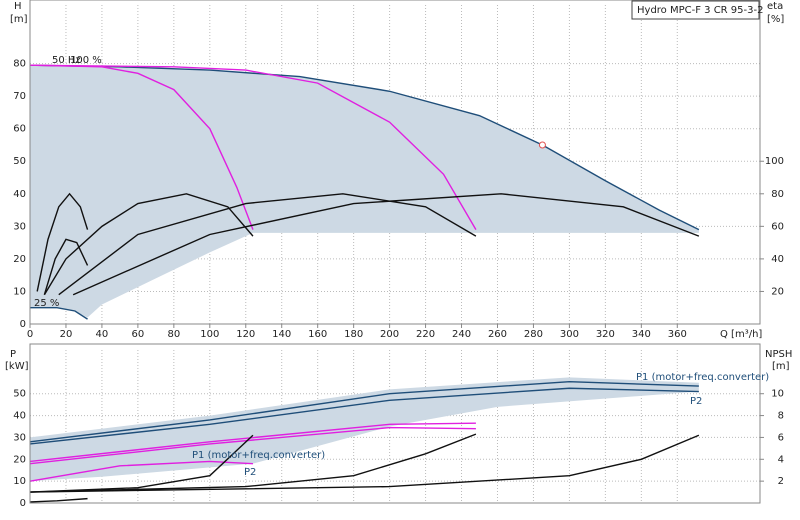 The height and width of the screenshot is (520, 800). What do you see at coordinates (18, 6) in the screenshot?
I see `y-label: H` at bounding box center [18, 6].